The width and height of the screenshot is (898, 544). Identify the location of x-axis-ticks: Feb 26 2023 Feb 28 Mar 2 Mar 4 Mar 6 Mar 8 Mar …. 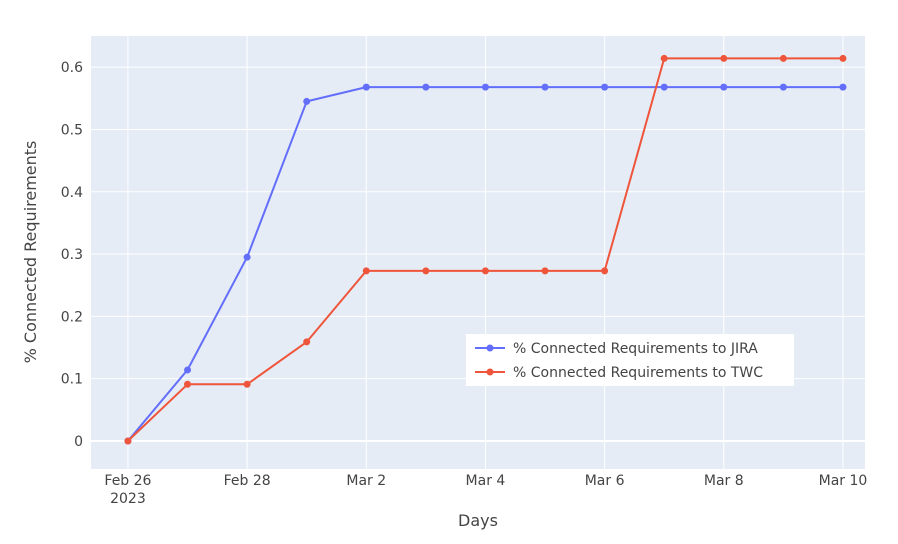
(485, 490).